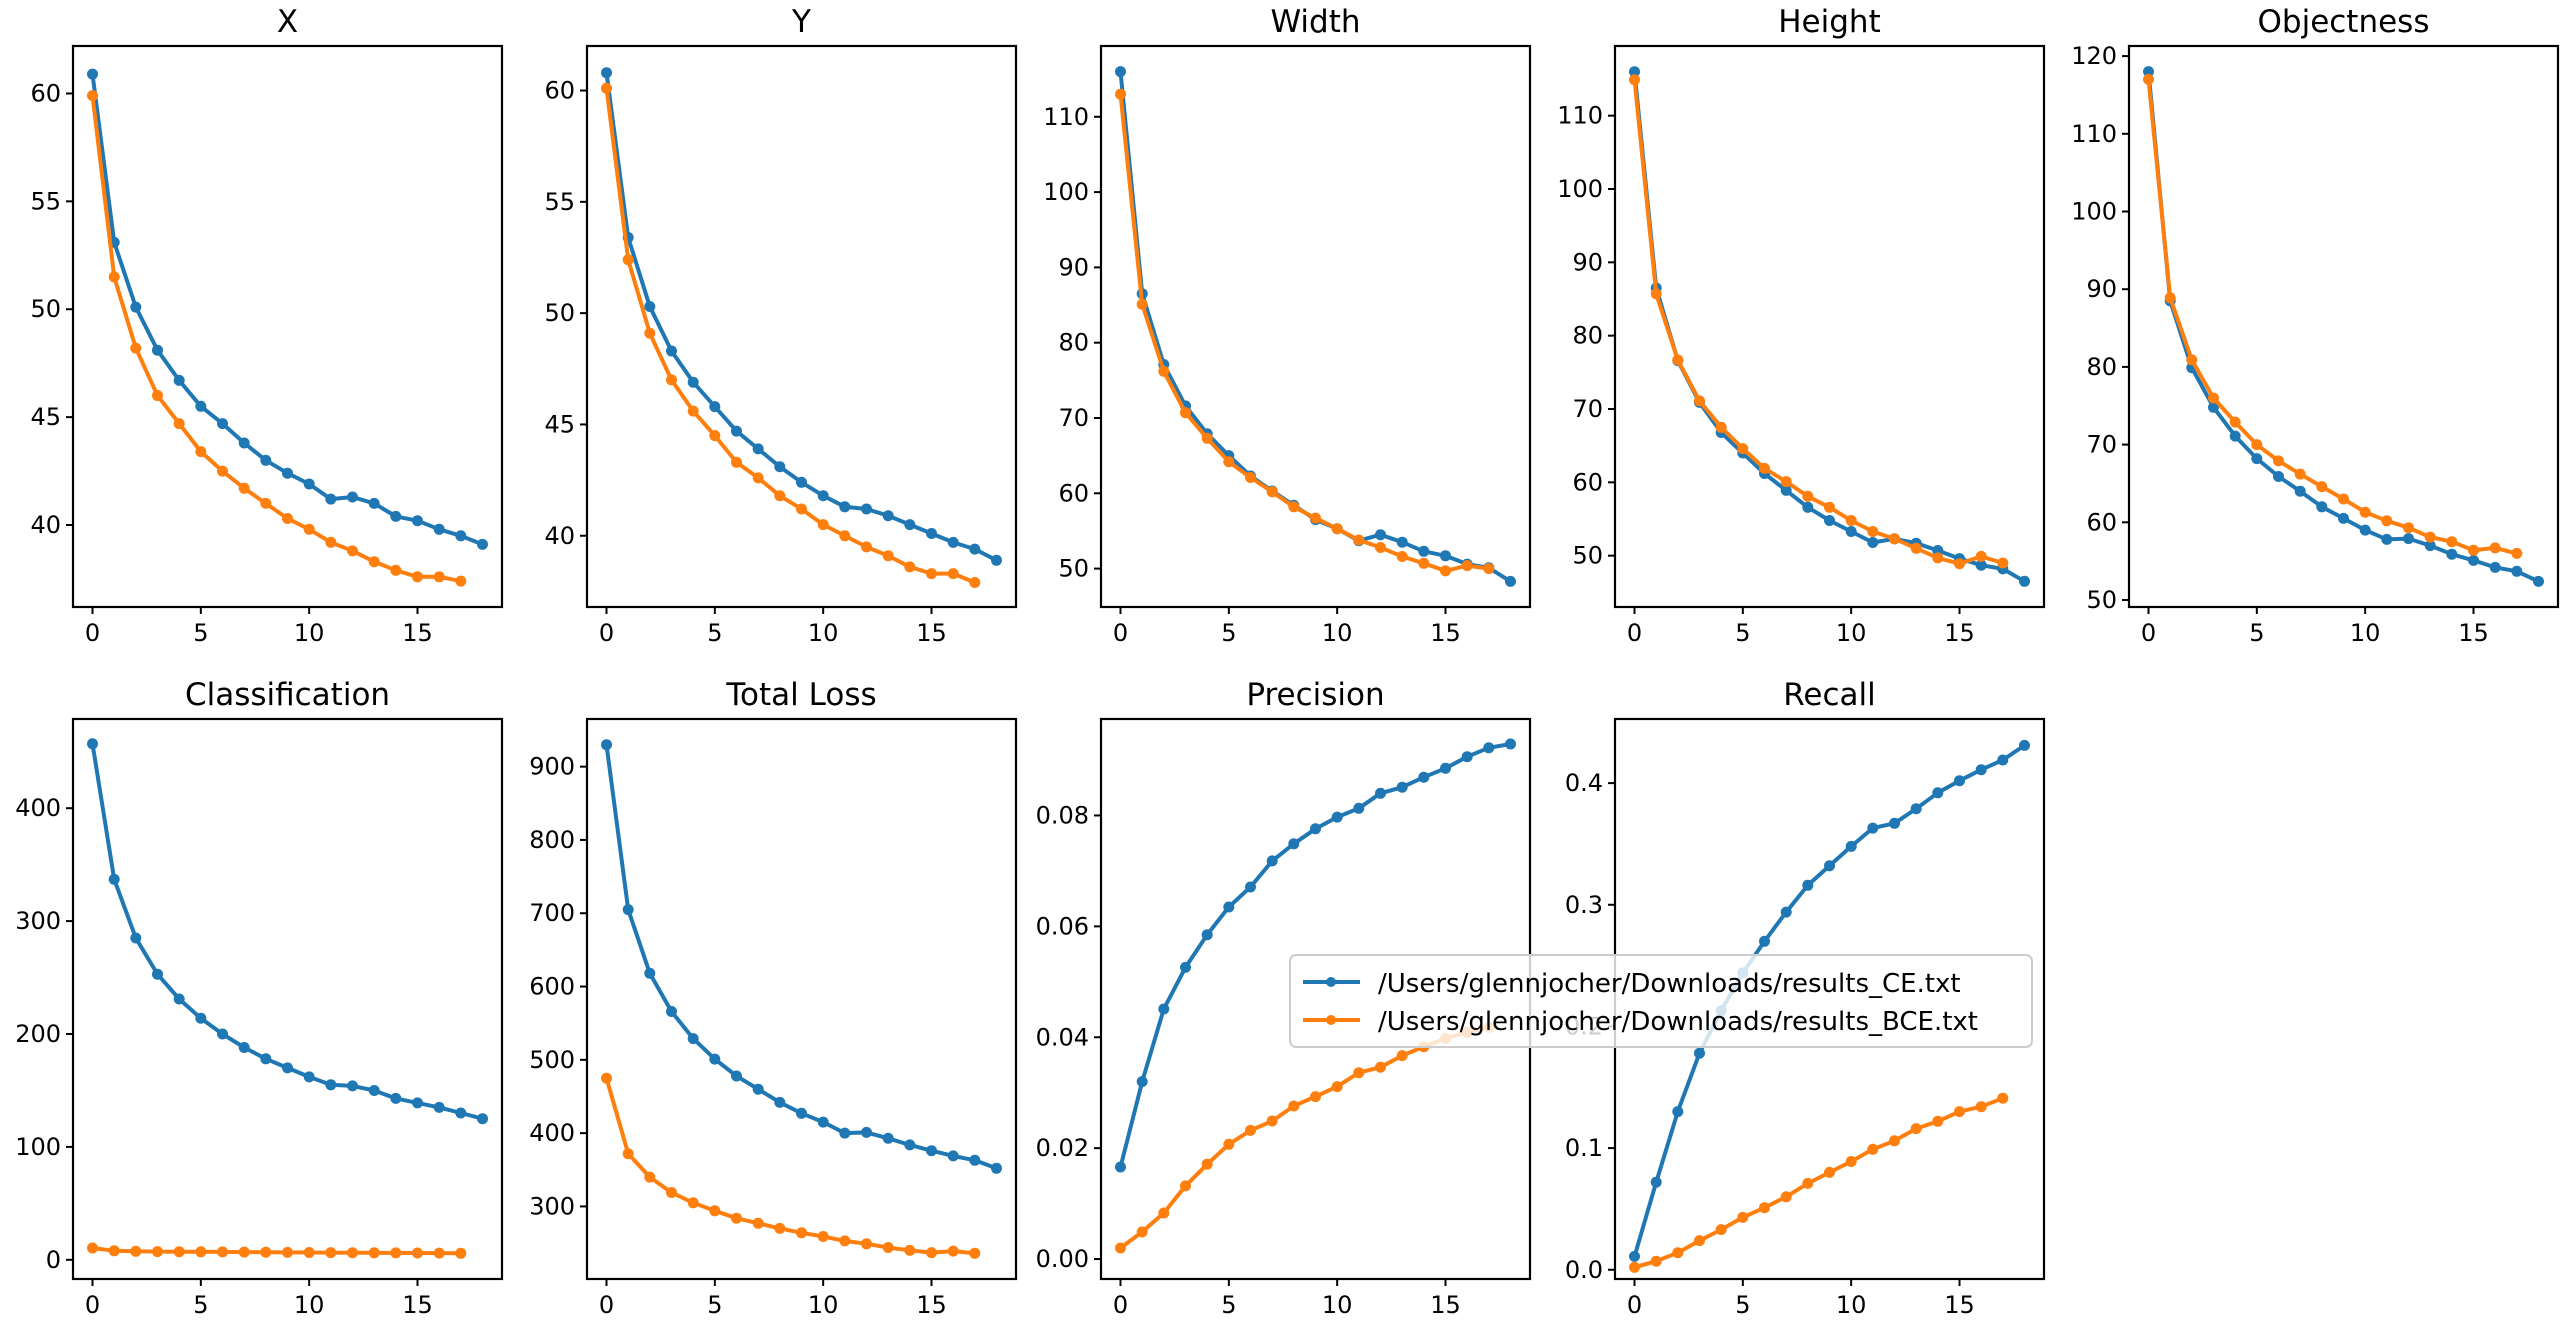 The height and width of the screenshot is (1328, 2573). I want to click on x-tick-label: 5, so click(714, 1305).